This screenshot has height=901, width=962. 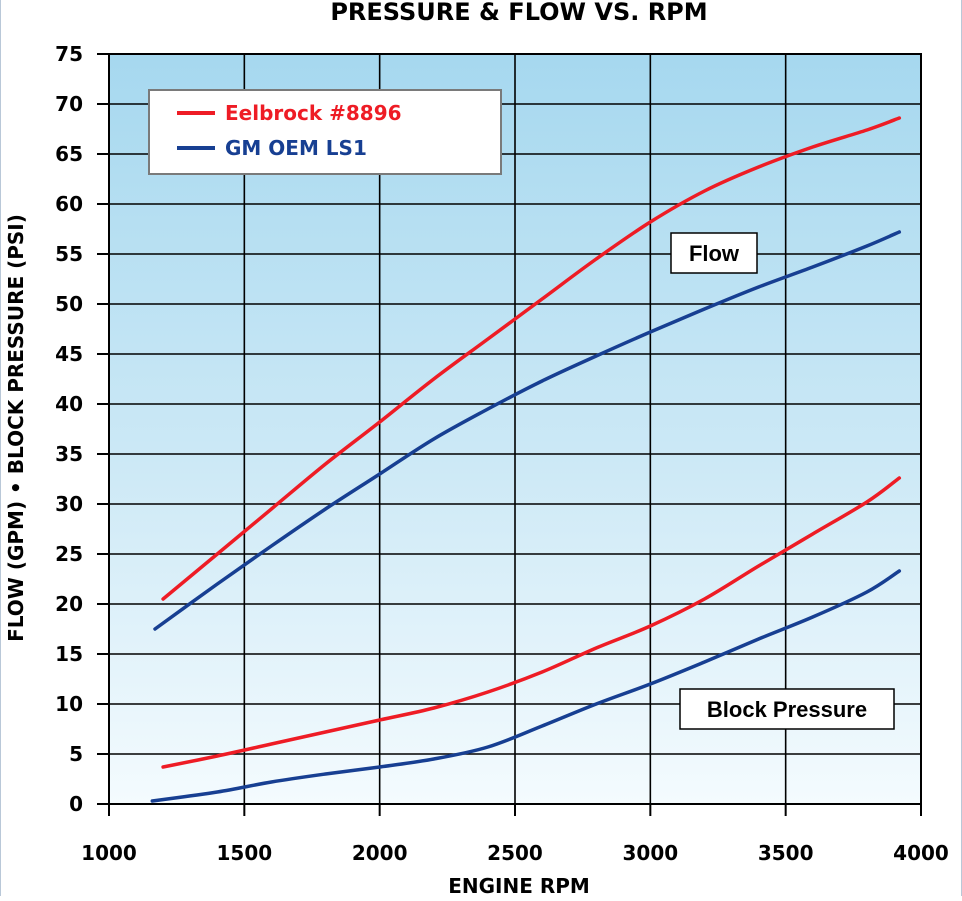 I want to click on legend: Eelbrock #8896 GM OEM LS1, so click(x=325, y=132).